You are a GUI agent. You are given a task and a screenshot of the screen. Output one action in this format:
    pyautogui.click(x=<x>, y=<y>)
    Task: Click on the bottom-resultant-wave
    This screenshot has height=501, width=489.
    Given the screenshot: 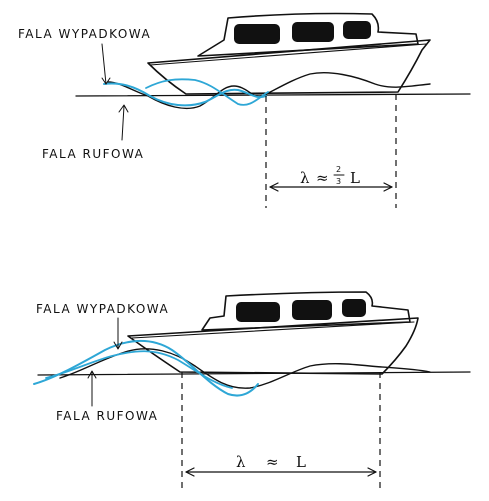 What is the action you would take?
    pyautogui.click(x=146, y=368)
    